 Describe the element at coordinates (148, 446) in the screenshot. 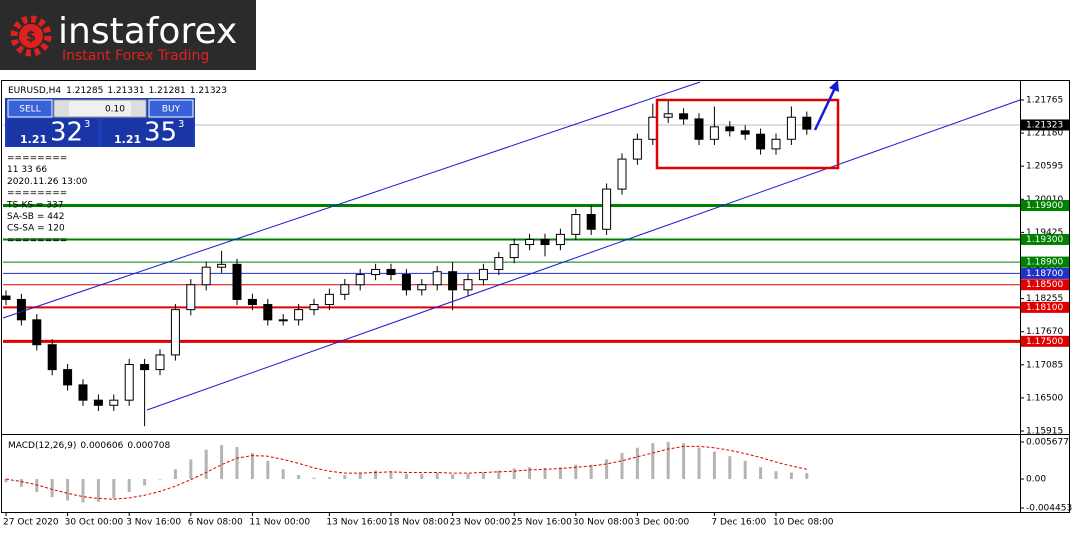

I see `indicator-value: 0.000708` at that location.